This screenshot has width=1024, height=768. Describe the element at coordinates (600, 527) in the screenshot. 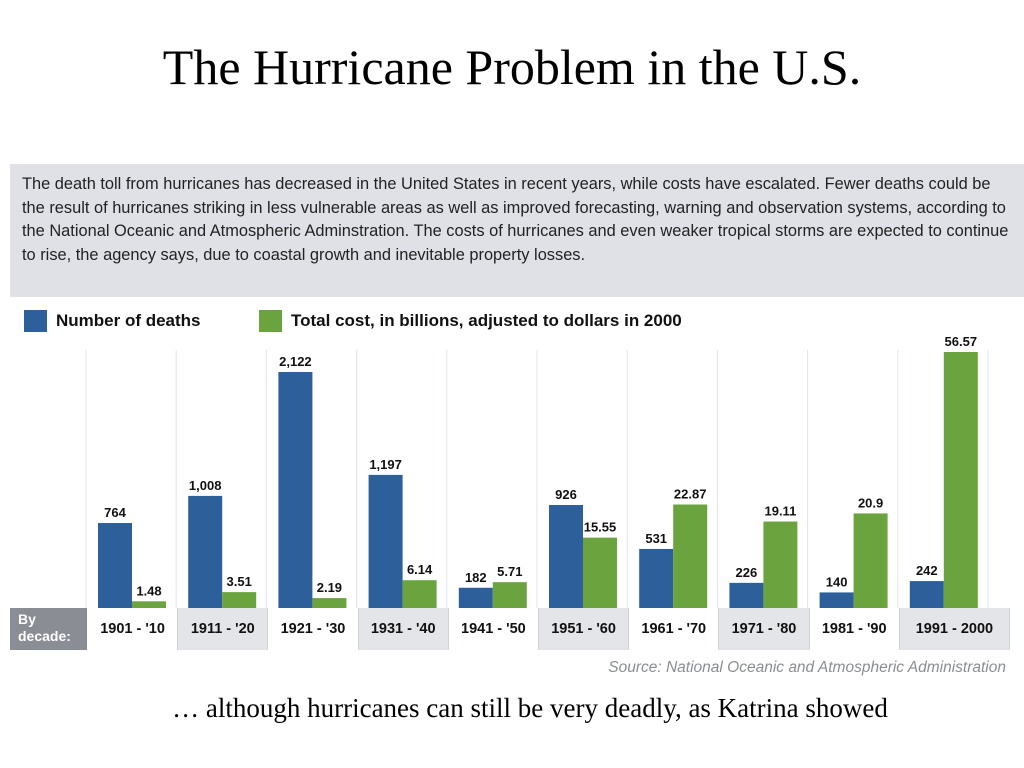

I see `cost-value-label: 15.55` at that location.